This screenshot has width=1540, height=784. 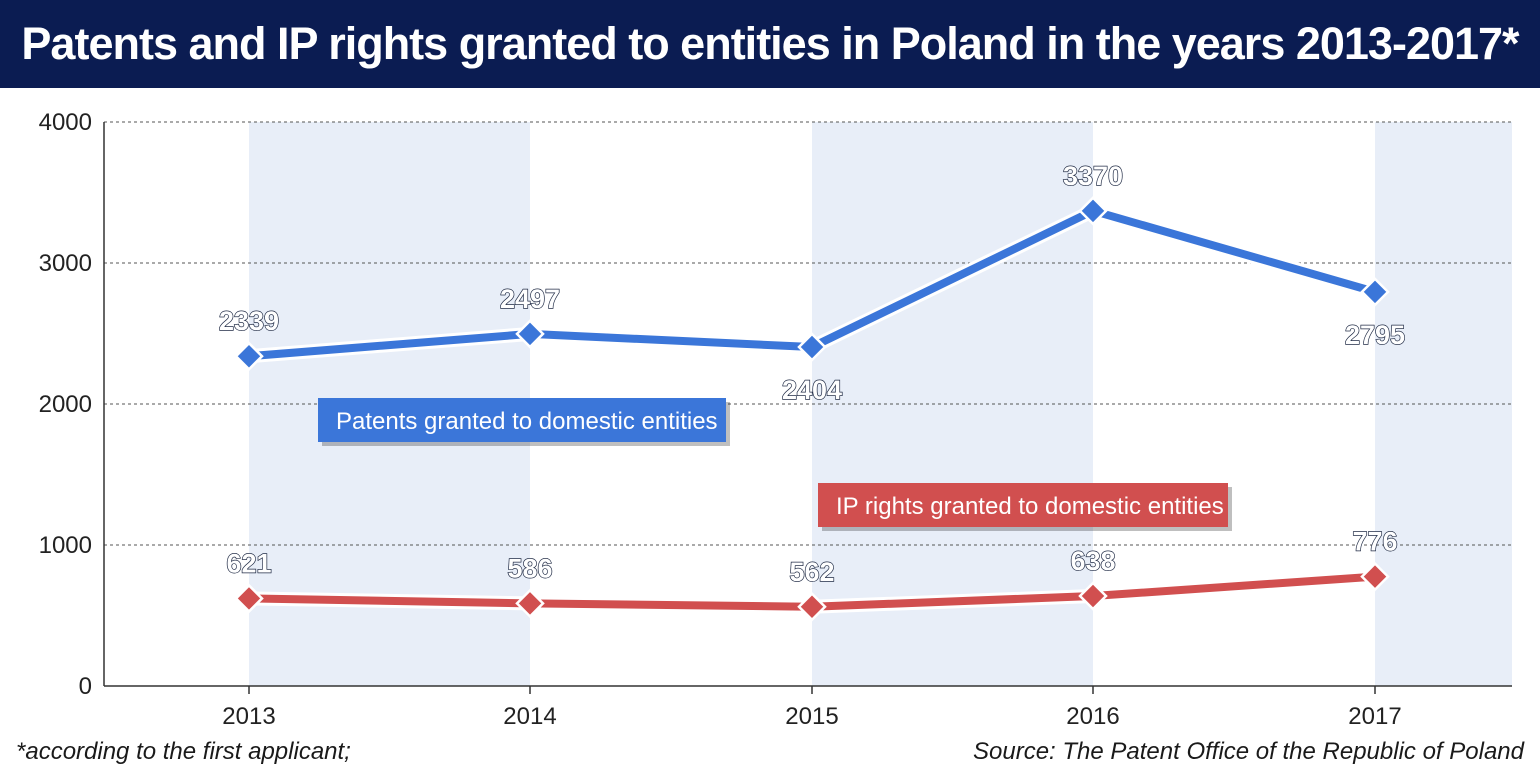 I want to click on x-tick-label: 2016, so click(x=1092, y=715).